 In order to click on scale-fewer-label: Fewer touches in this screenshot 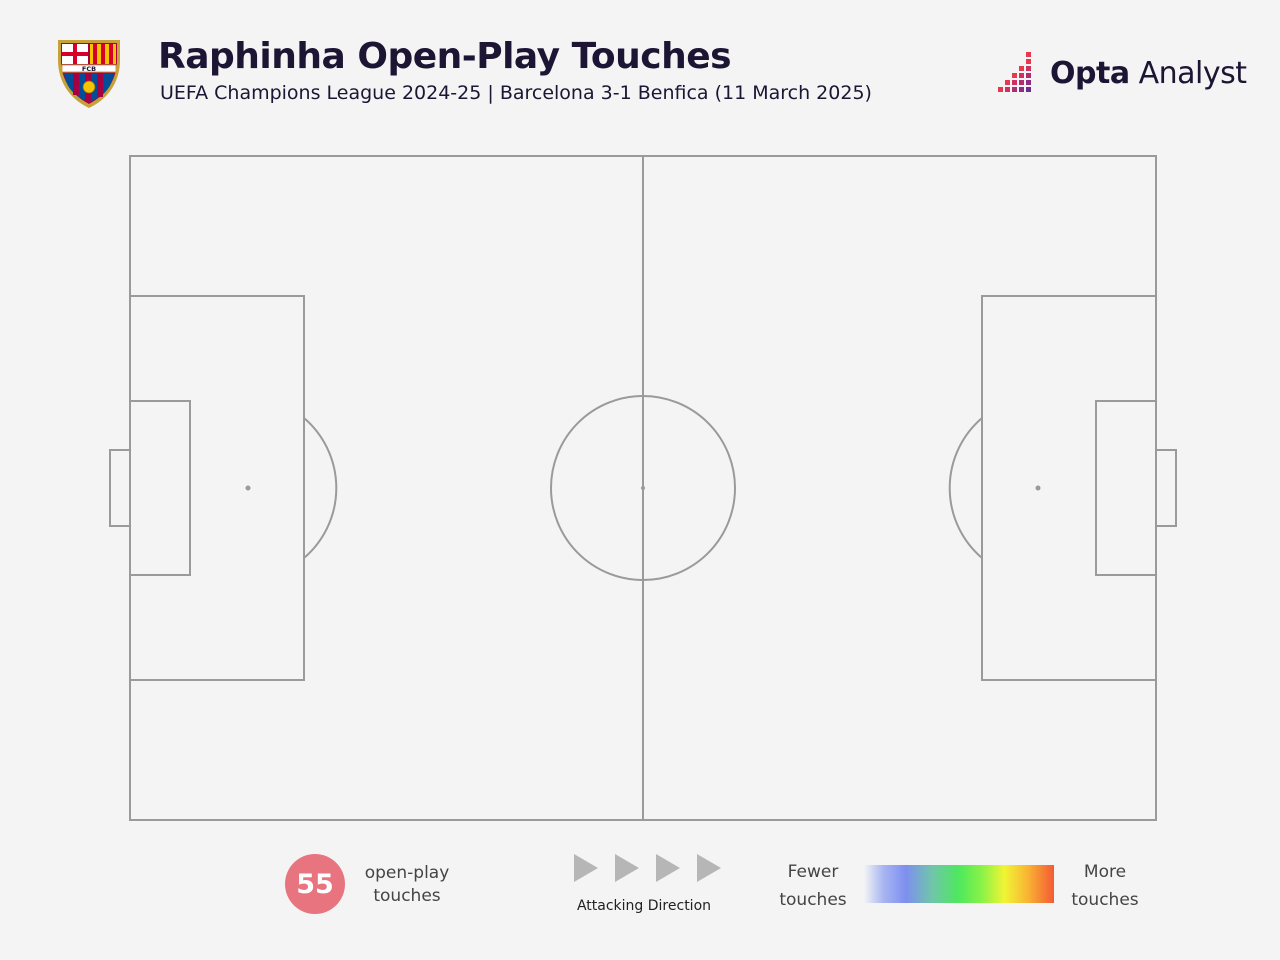, I will do `click(813, 886)`.